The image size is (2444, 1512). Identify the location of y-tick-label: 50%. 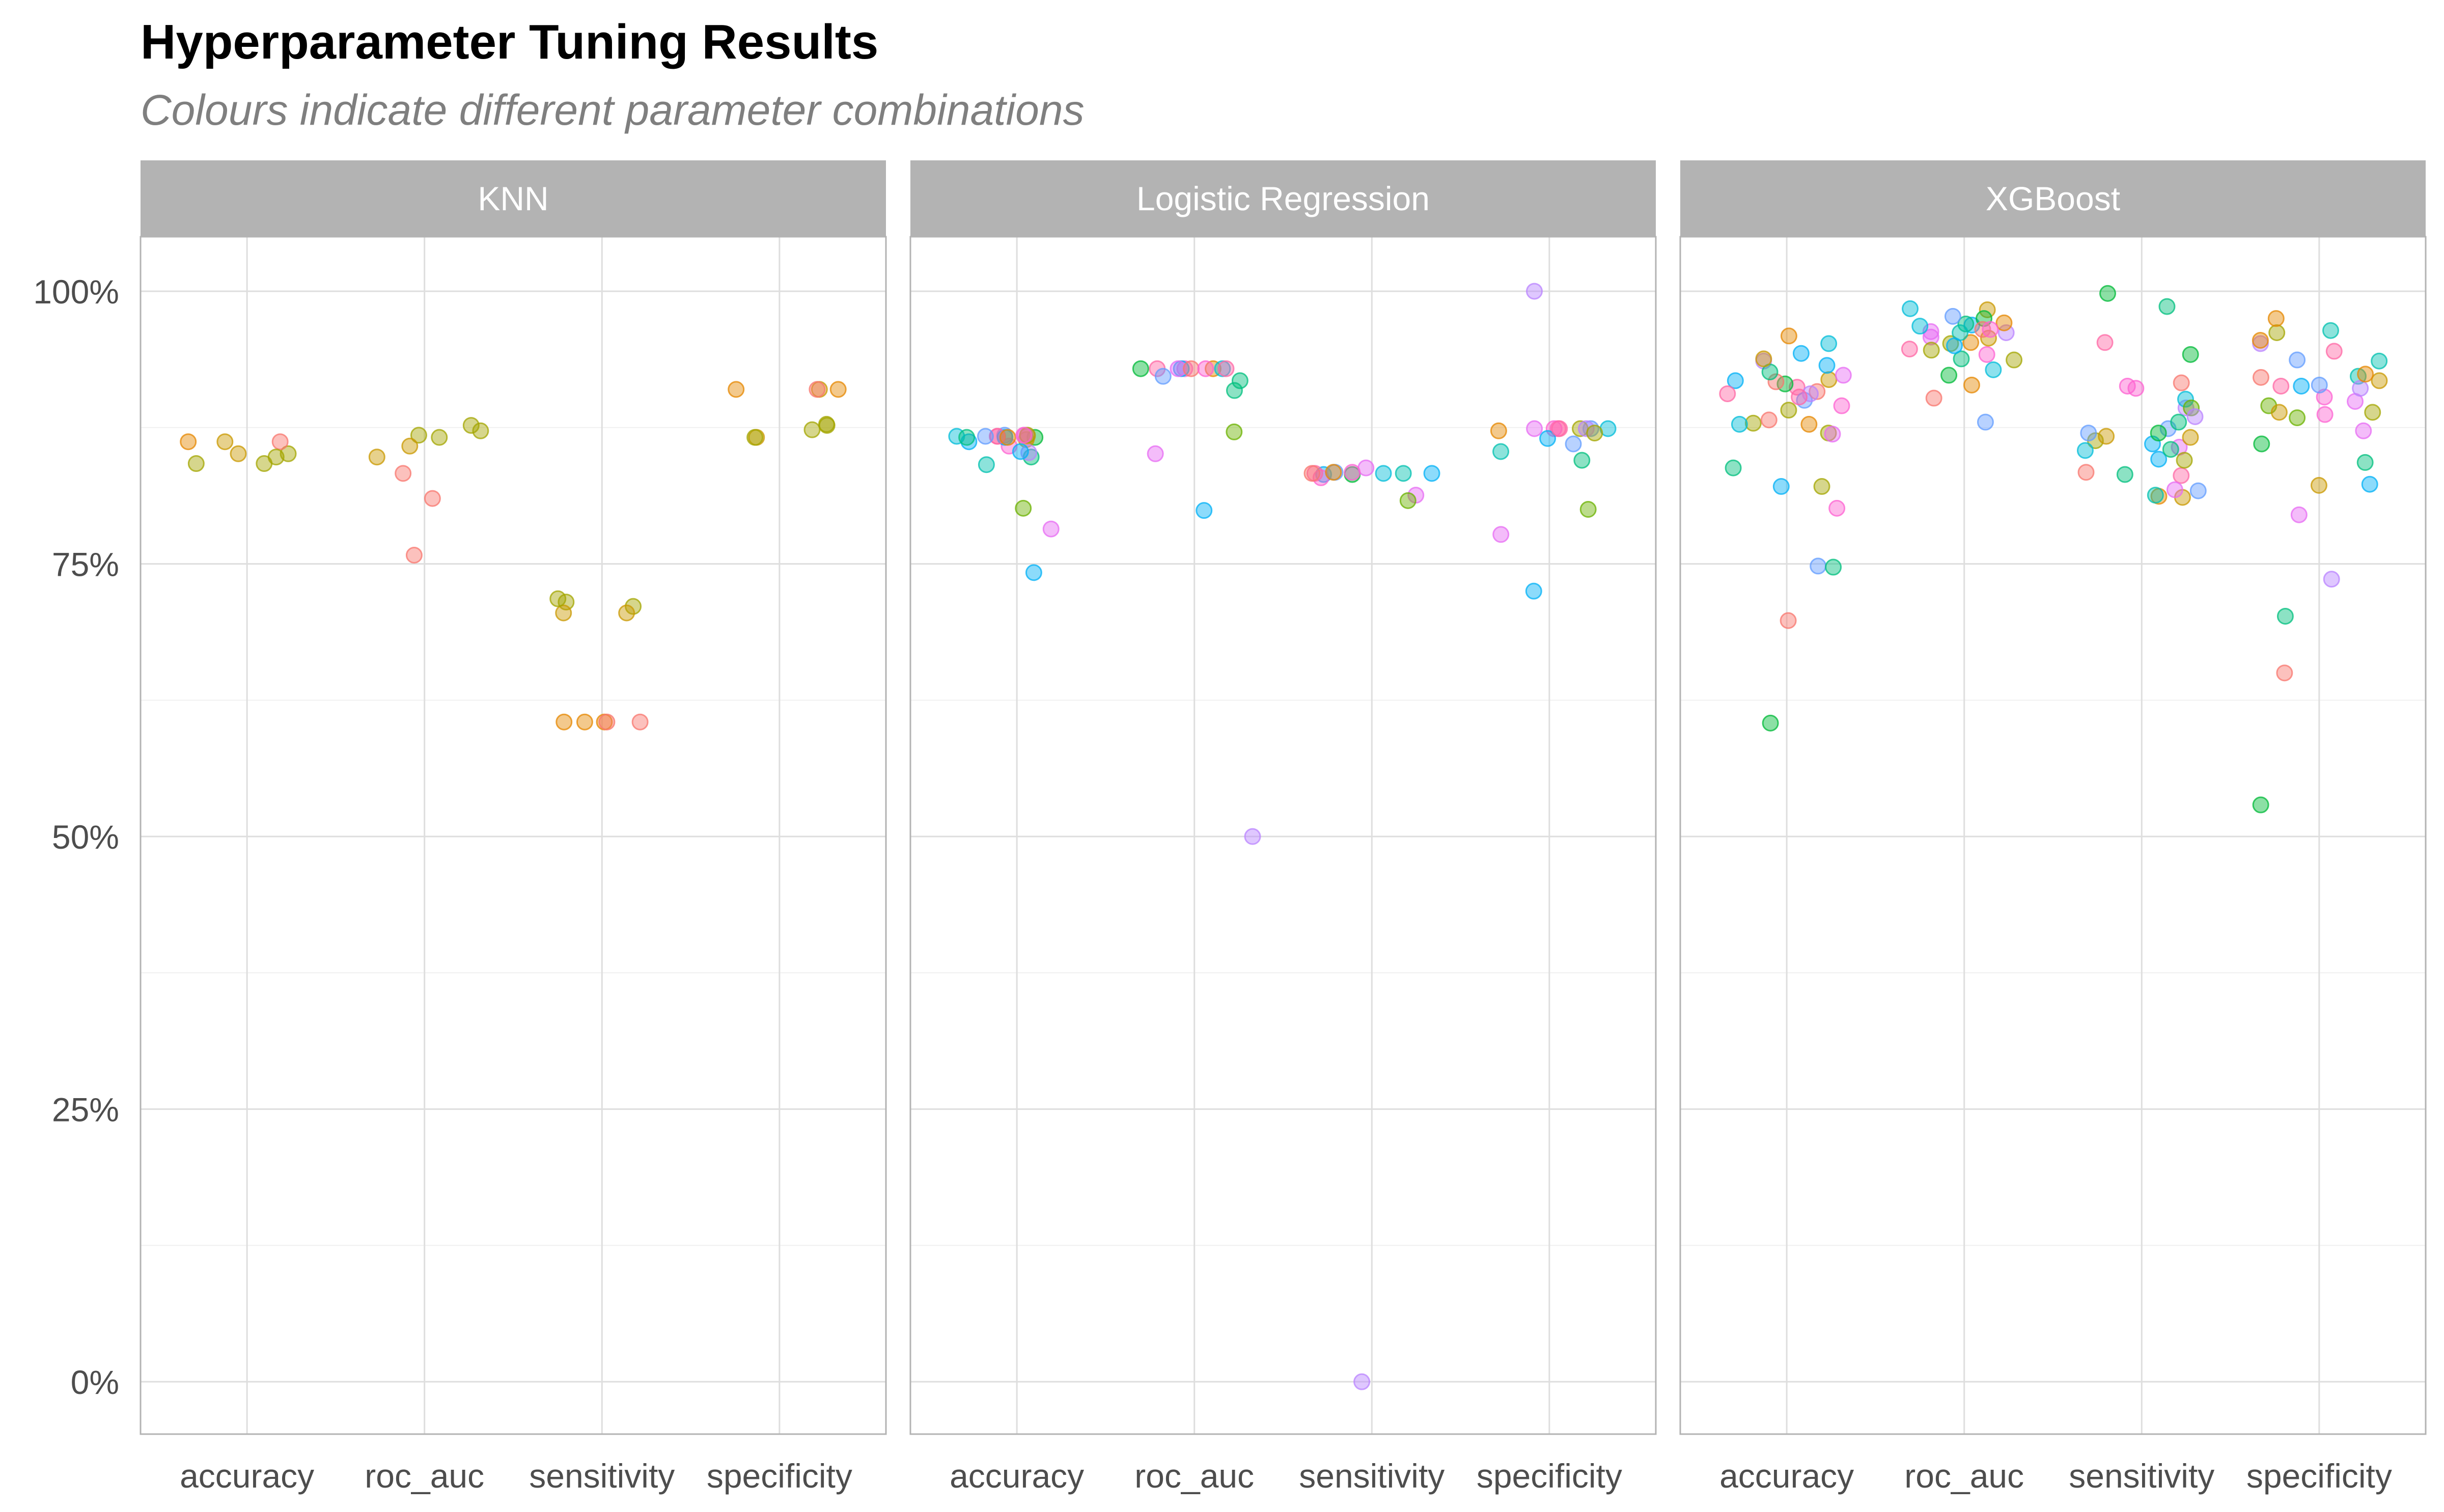
(85, 837).